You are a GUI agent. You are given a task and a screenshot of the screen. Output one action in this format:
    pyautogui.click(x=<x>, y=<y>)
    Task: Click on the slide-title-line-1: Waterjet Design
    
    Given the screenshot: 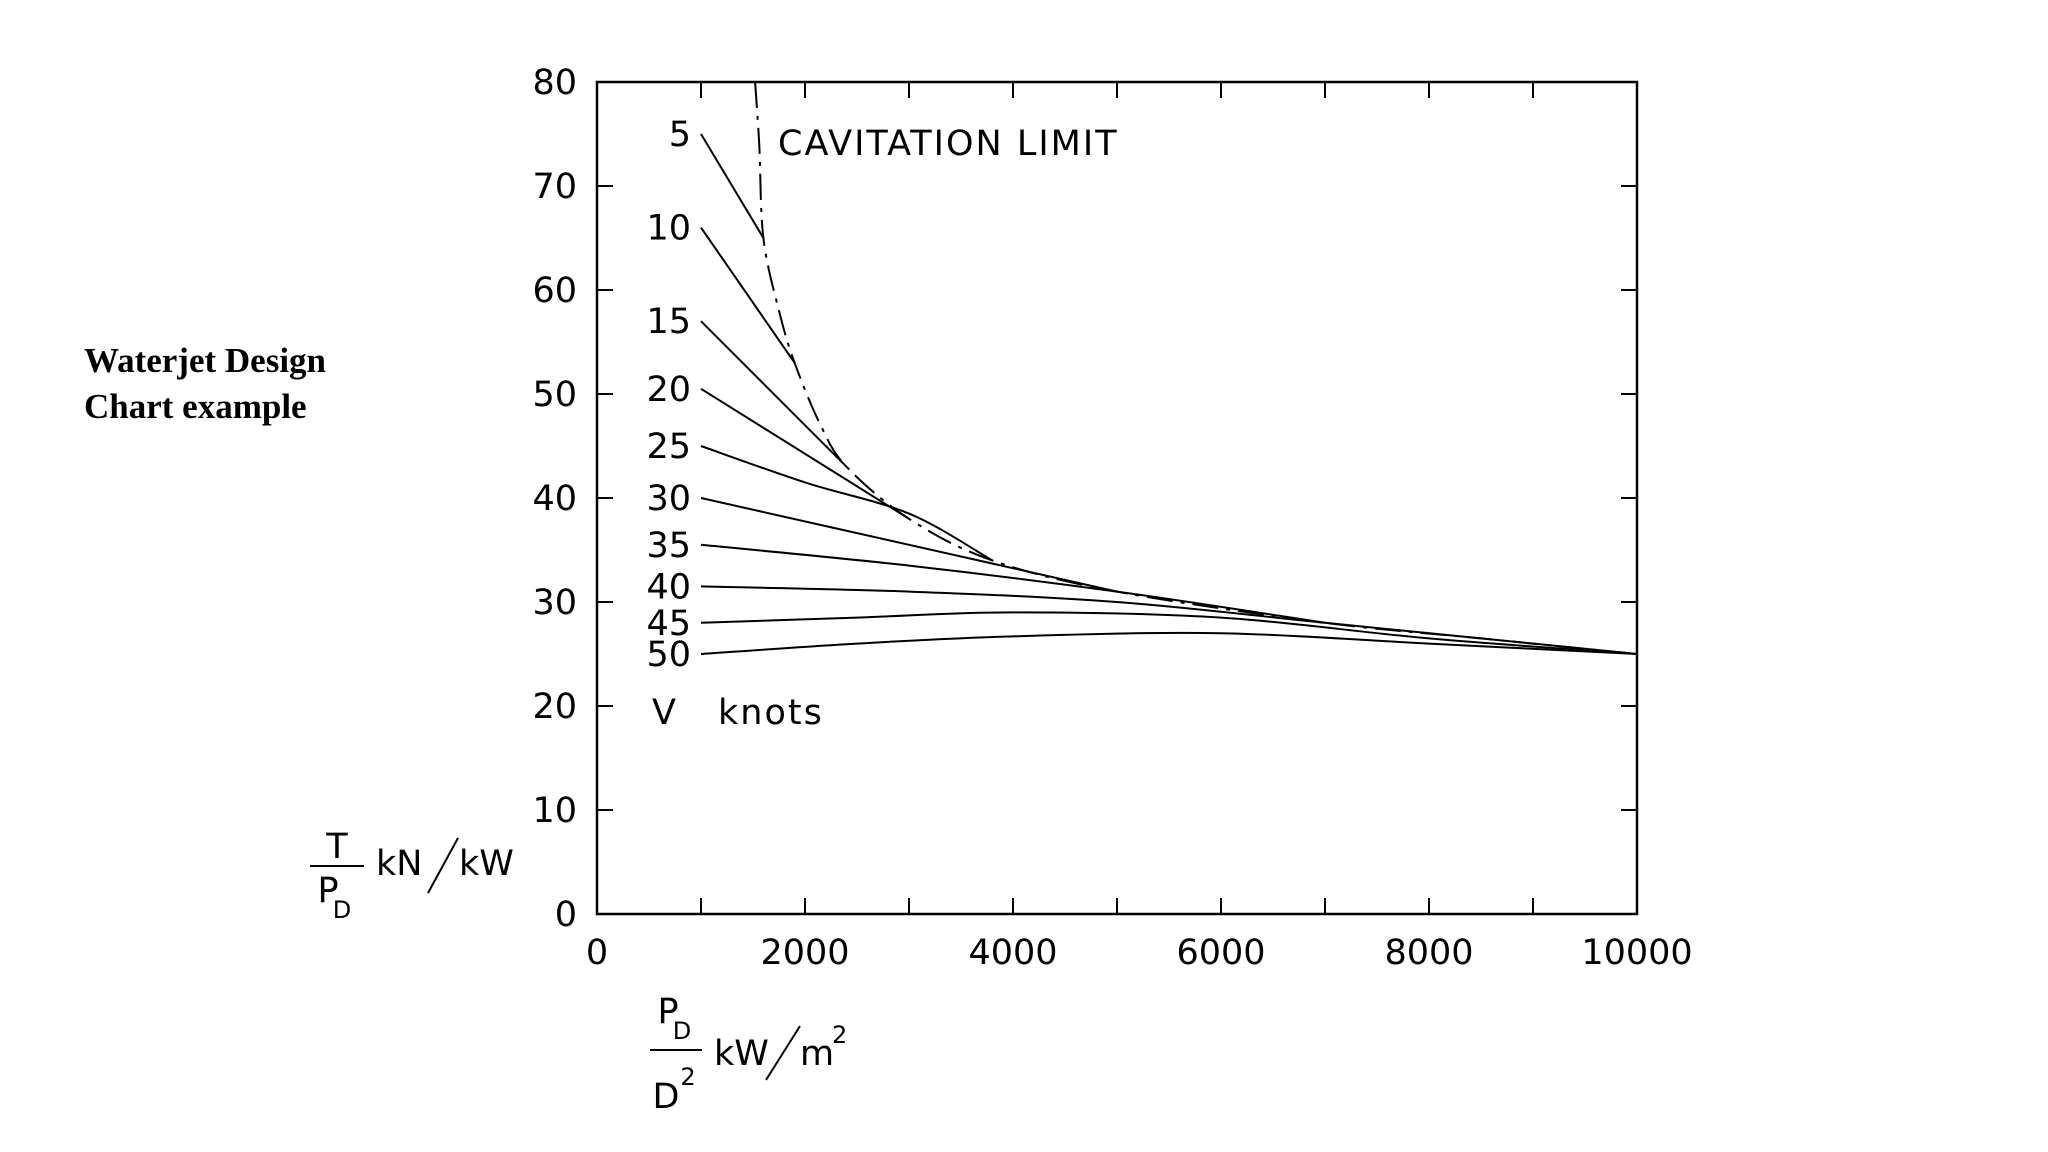 What is the action you would take?
    pyautogui.click(x=205, y=360)
    